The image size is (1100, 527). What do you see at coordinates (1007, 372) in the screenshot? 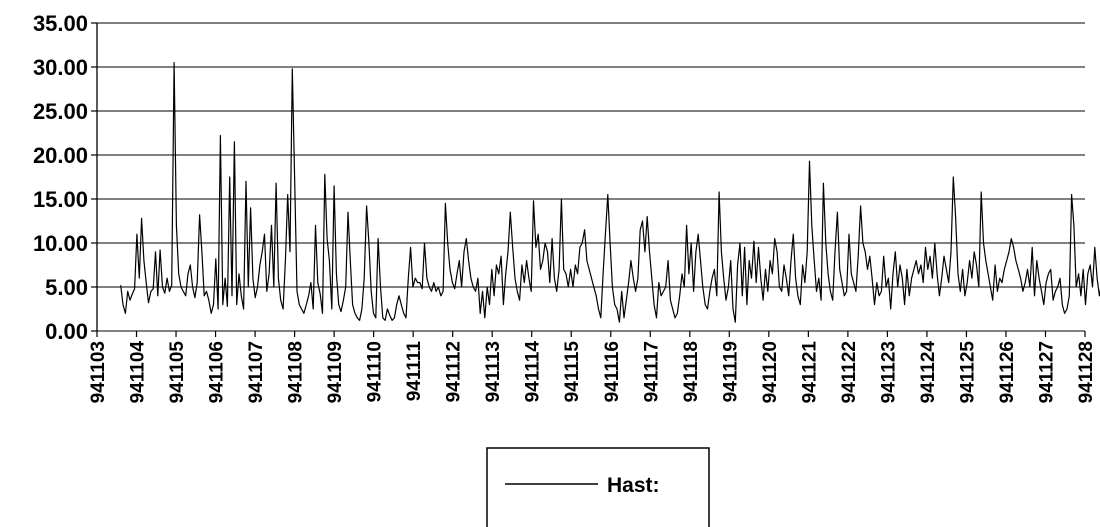
I see `x-tick-label: 941126` at bounding box center [1007, 372].